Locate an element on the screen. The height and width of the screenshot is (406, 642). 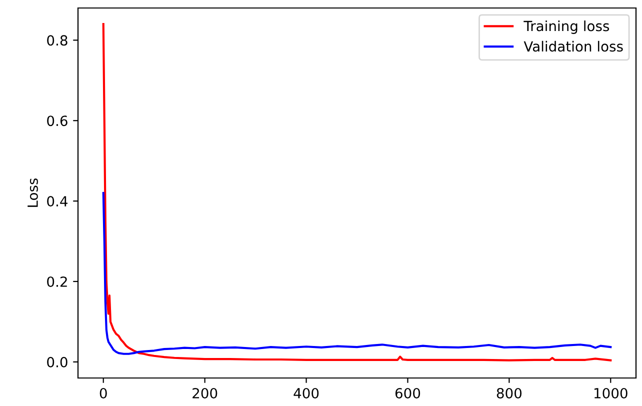
y-tick-label: 0.0 is located at coordinates (57, 362).